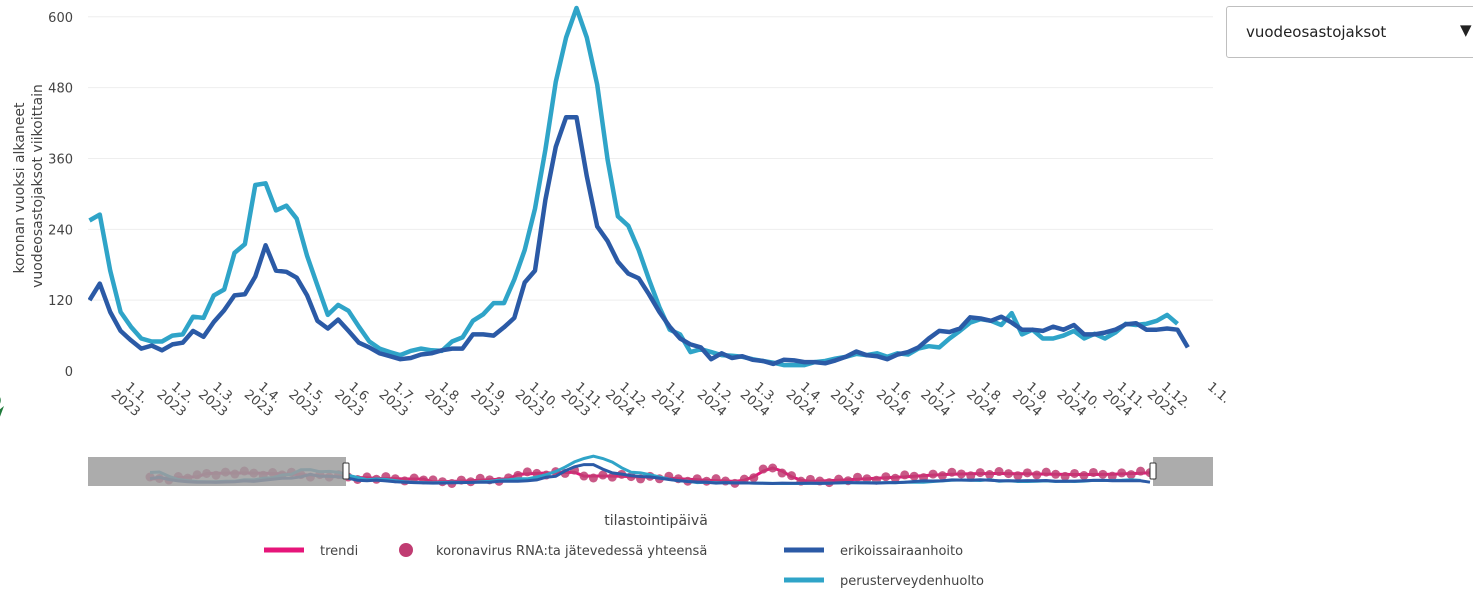  What do you see at coordinates (894, 400) in the screenshot?
I see `x-tick-label: 1.6.2024` at bounding box center [894, 400].